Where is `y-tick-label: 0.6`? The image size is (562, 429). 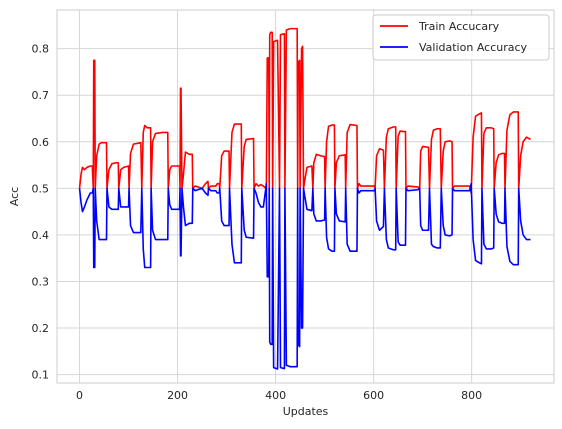 y-tick-label: 0.6 is located at coordinates (41, 142).